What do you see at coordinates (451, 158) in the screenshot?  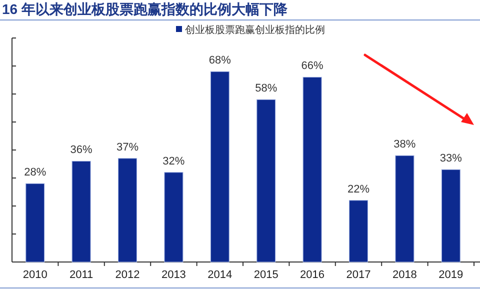 I see `data-label: 33%` at bounding box center [451, 158].